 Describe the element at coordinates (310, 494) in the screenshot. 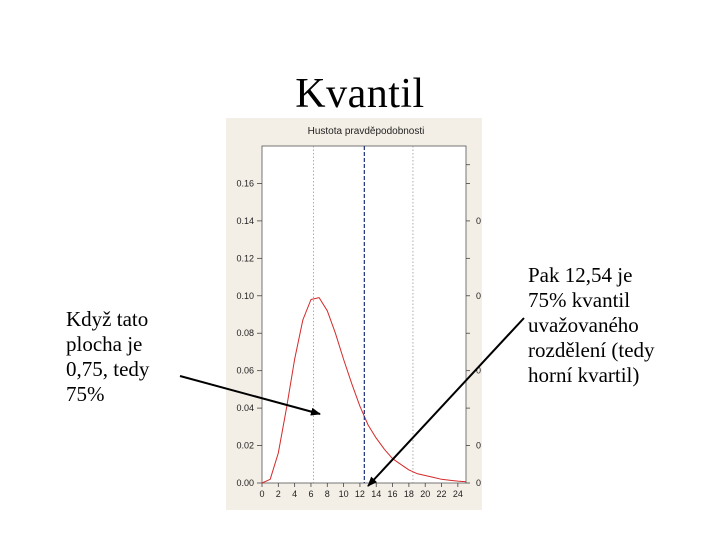

I see `x-tick-label: 6` at that location.